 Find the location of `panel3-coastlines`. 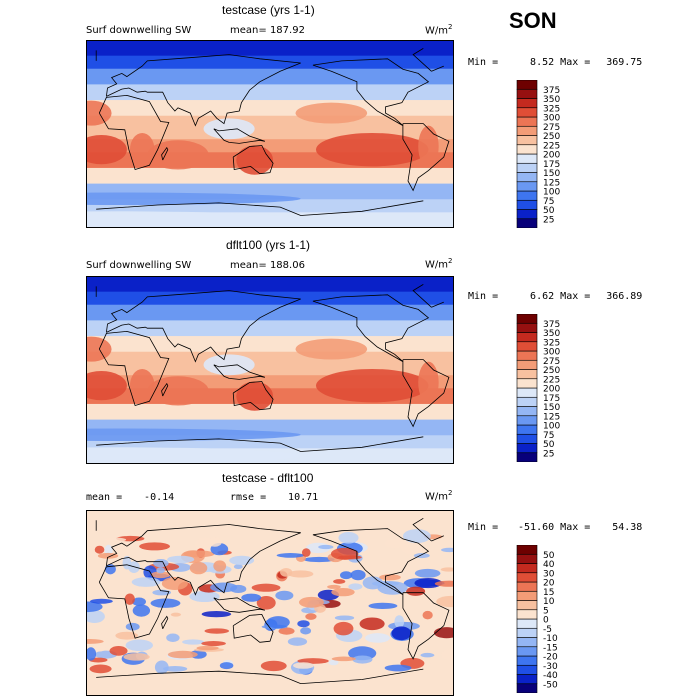

panel3-coastlines is located at coordinates (272, 600).